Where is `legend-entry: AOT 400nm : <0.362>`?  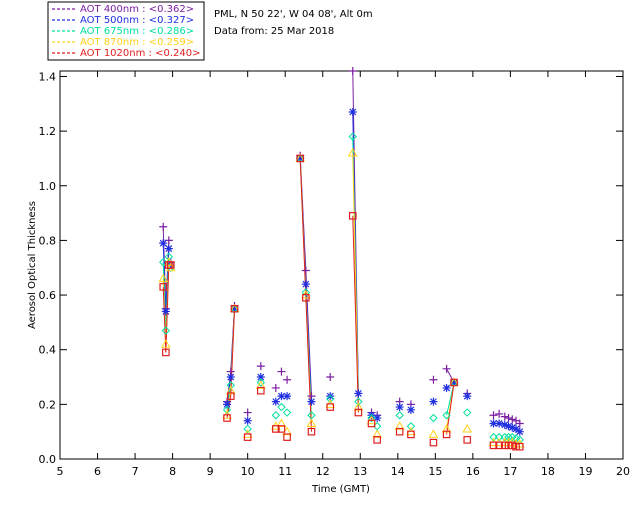
legend-entry: AOT 400nm : <0.362> is located at coordinates (137, 9).